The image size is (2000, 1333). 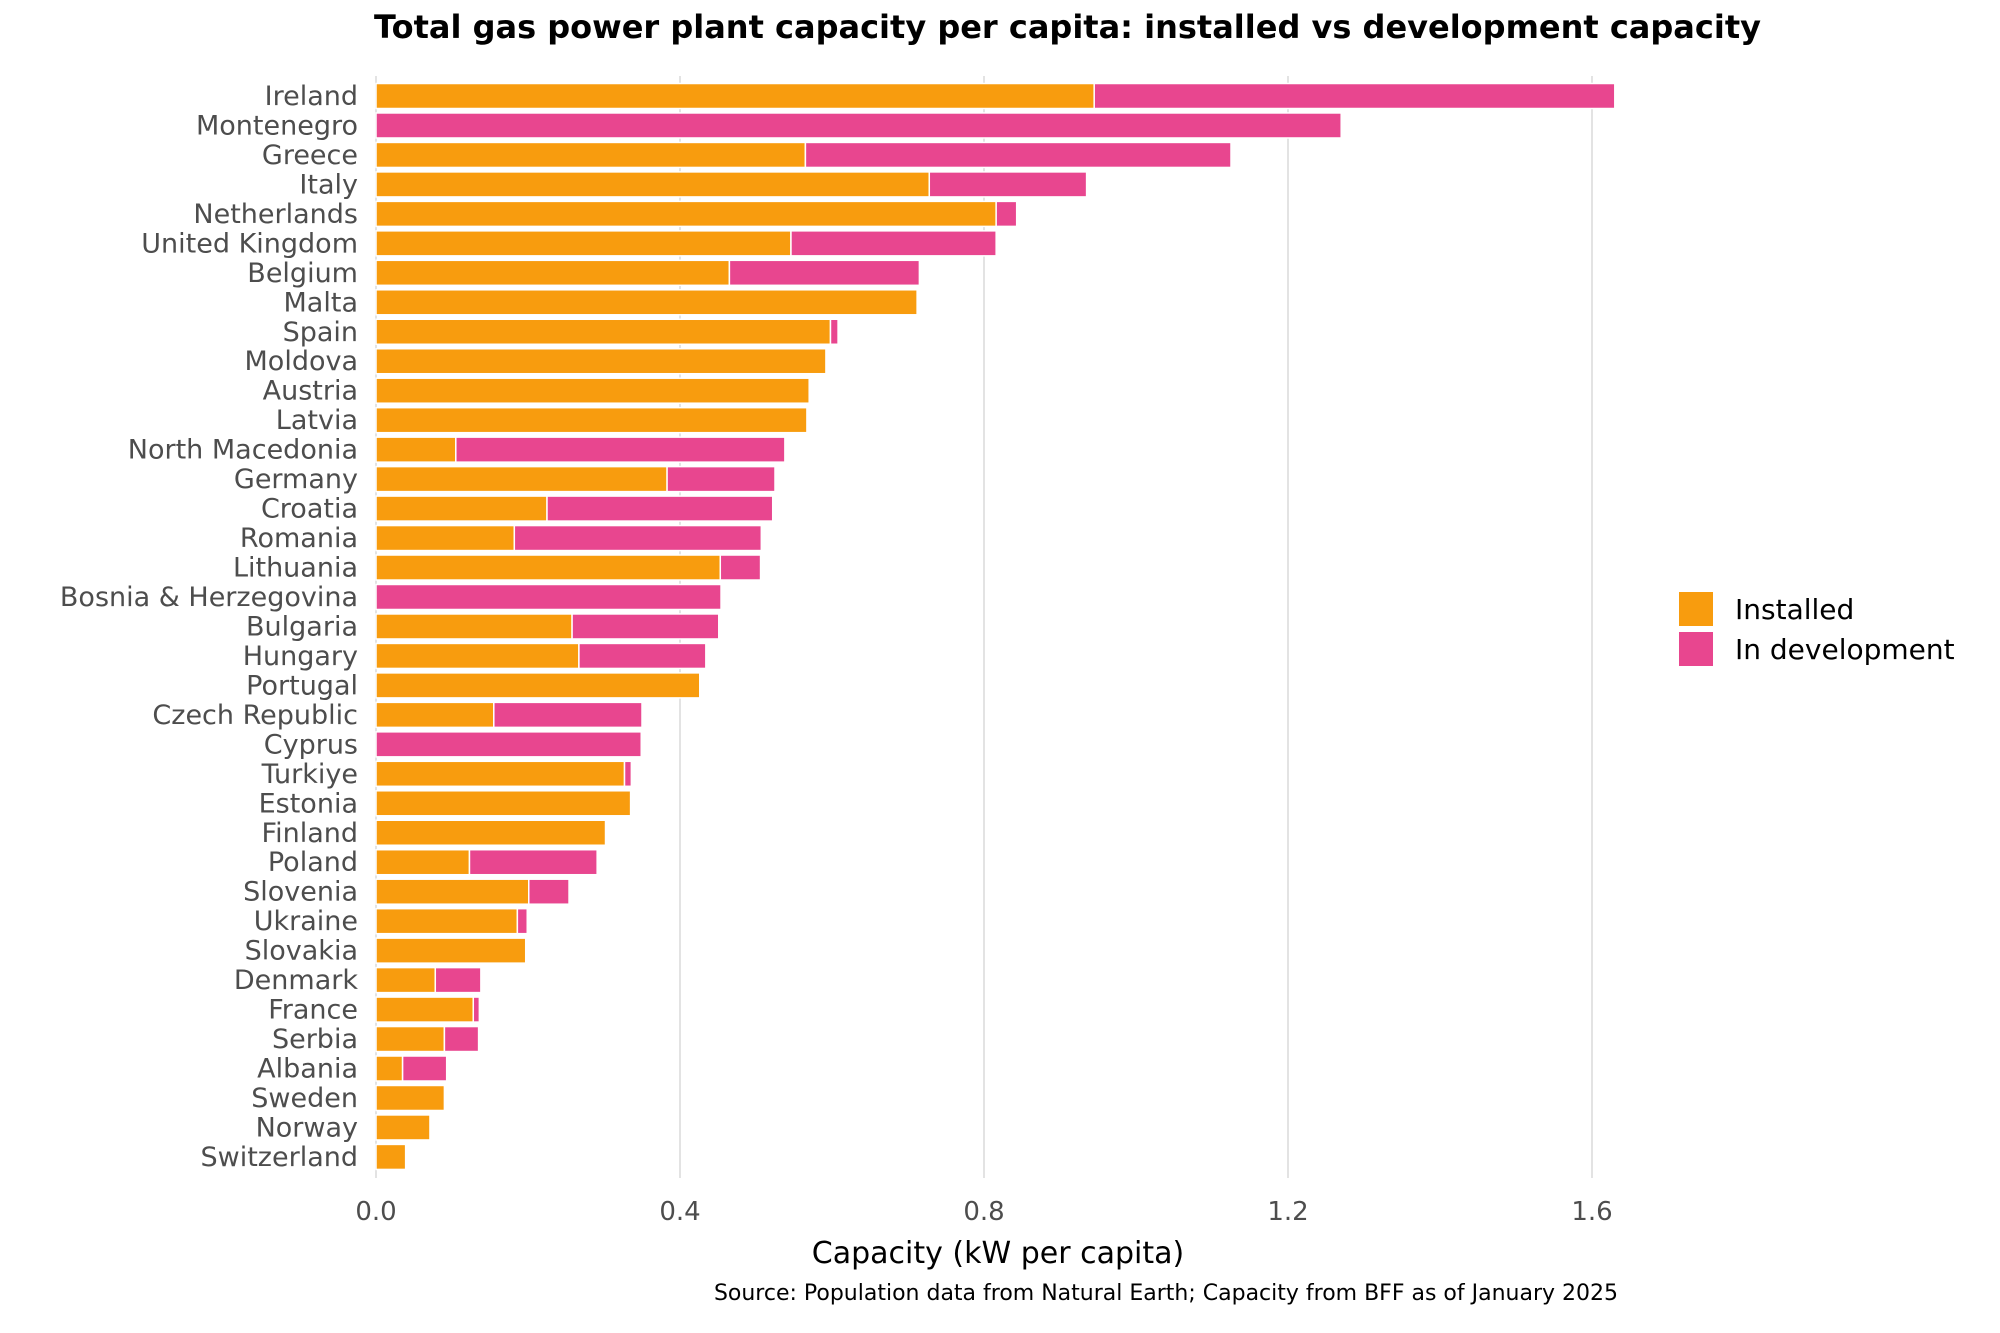 What do you see at coordinates (679, 1212) in the screenshot?
I see `x-tick-label: 0.4` at bounding box center [679, 1212].